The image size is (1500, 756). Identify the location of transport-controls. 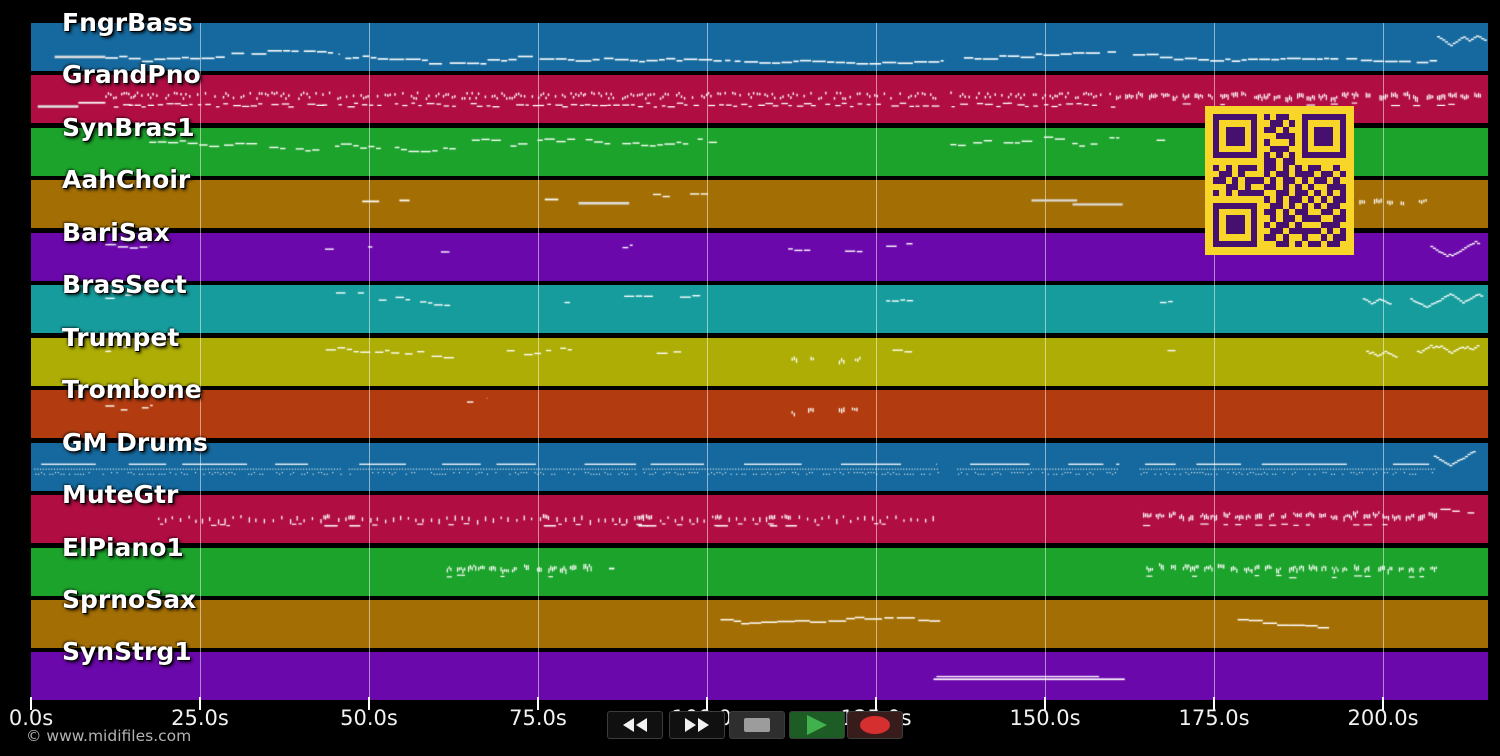
(750, 725).